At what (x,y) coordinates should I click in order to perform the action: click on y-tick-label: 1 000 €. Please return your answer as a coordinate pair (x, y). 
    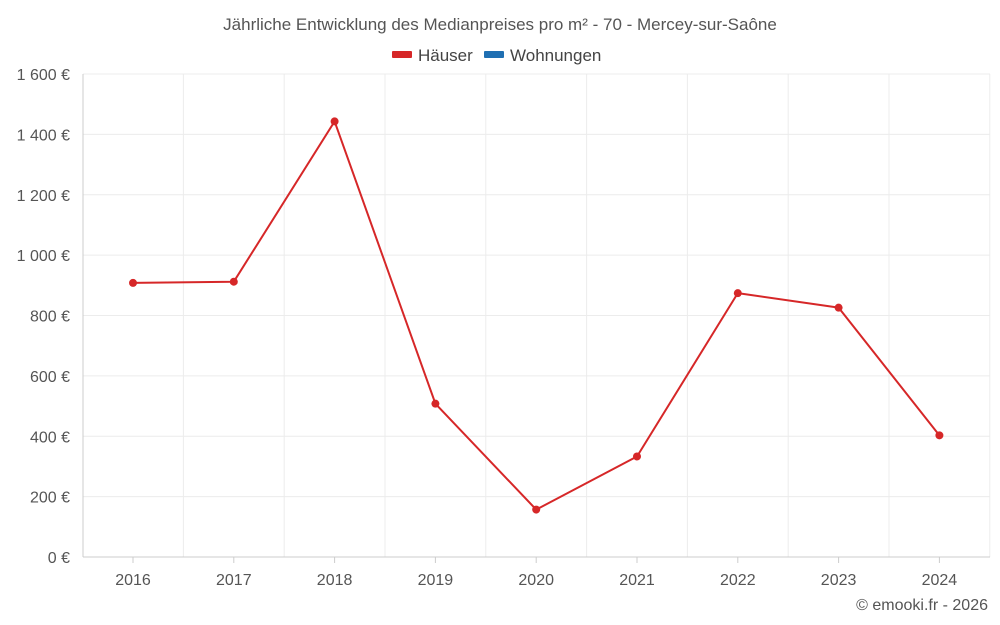
    Looking at the image, I should click on (43, 256).